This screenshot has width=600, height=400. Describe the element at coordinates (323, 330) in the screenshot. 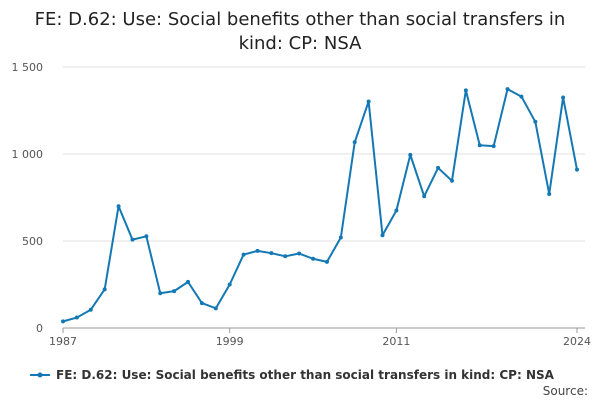

I see `x-axis` at that location.